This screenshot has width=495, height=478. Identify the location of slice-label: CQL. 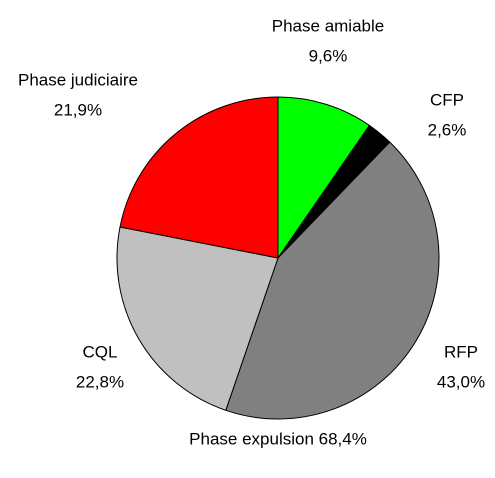
(100, 351).